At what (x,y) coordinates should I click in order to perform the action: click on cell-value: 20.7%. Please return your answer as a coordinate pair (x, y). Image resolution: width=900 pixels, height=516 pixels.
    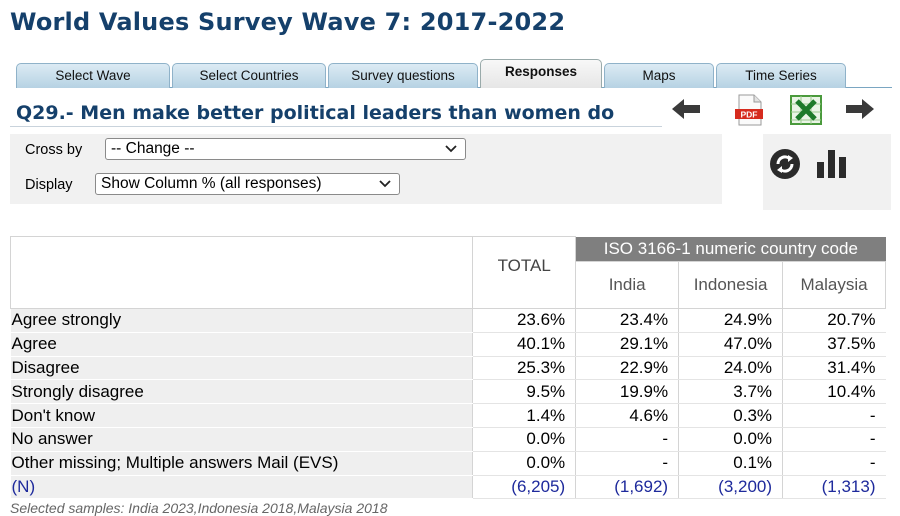
    Looking at the image, I should click on (834, 320).